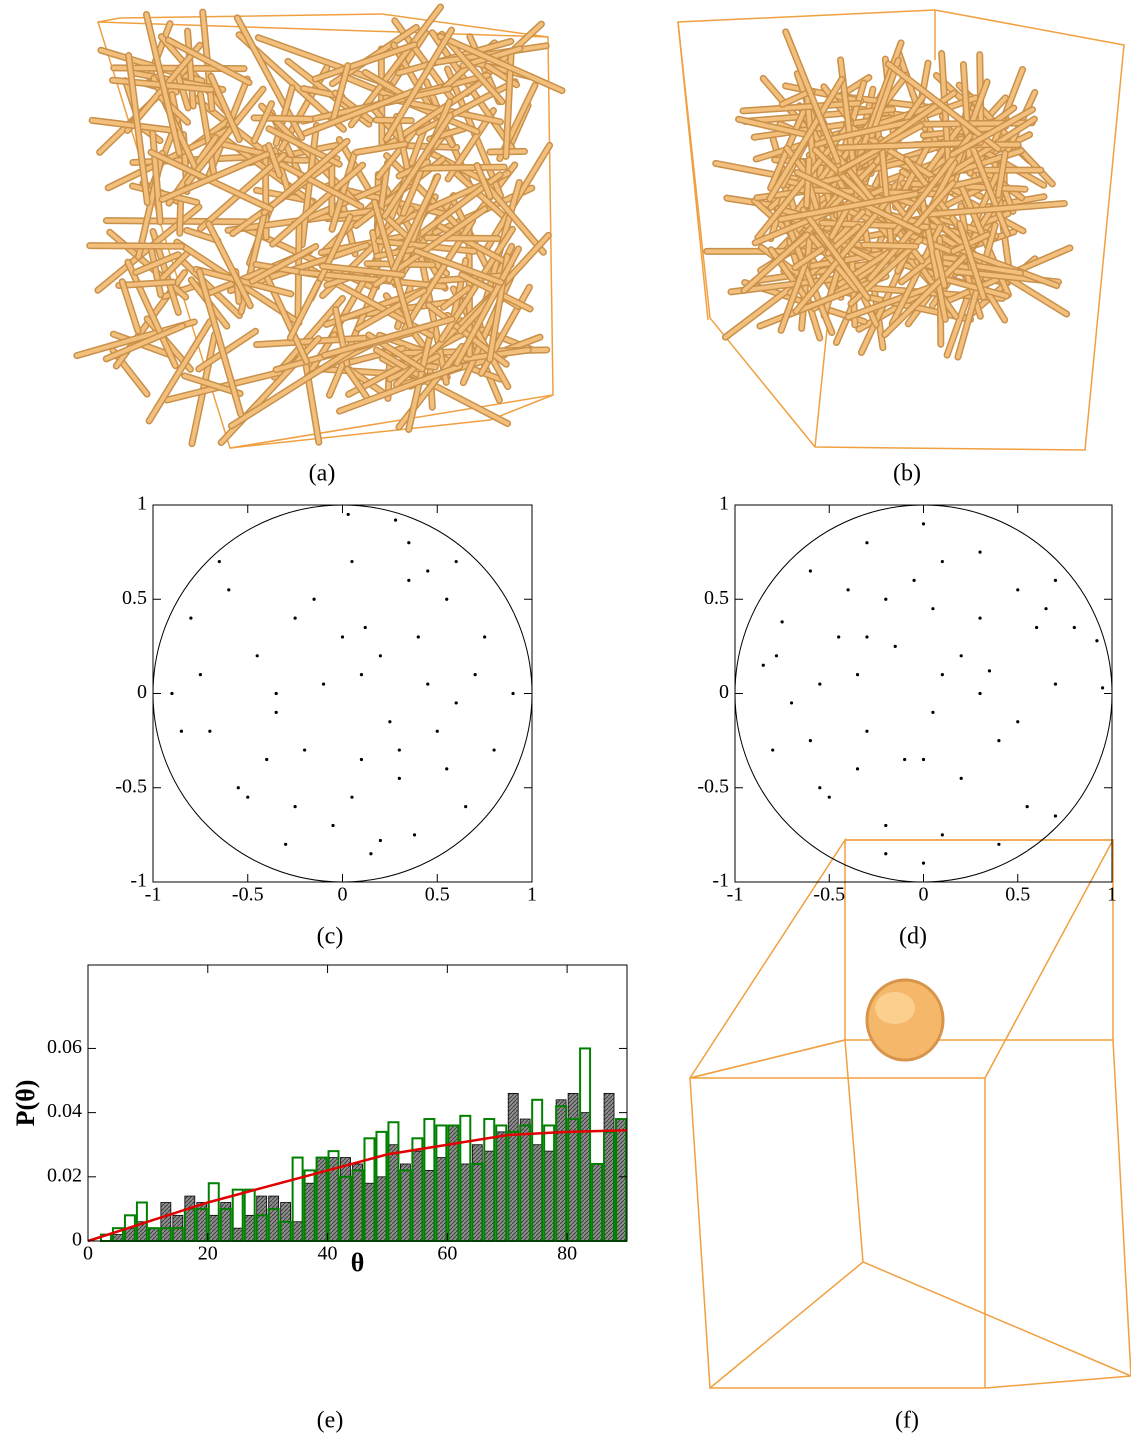 Image resolution: width=1131 pixels, height=1441 pixels. Describe the element at coordinates (330, 1421) in the screenshot. I see `caption: (e)` at that location.